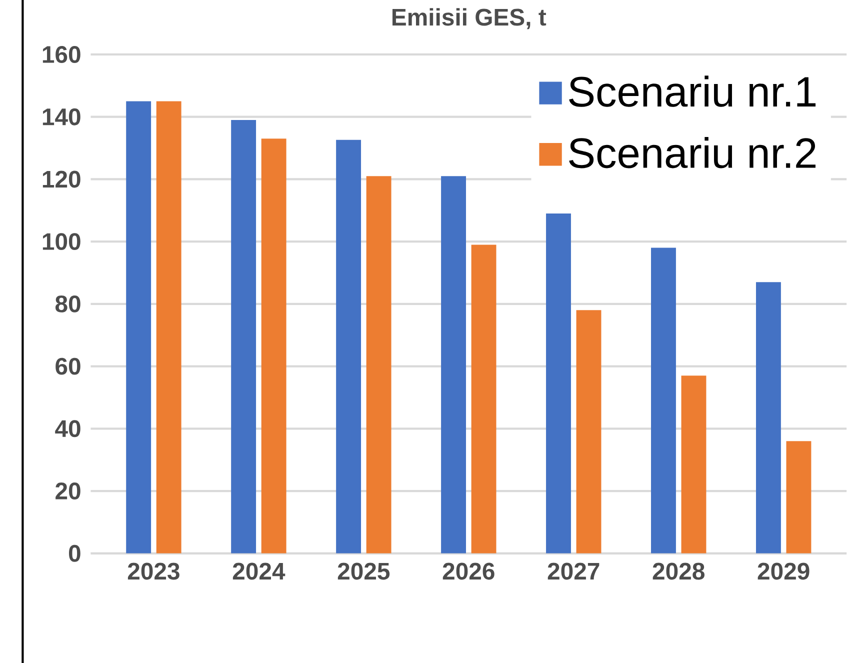 The height and width of the screenshot is (663, 862). What do you see at coordinates (68, 491) in the screenshot?
I see `y-tick-label: 20` at bounding box center [68, 491].